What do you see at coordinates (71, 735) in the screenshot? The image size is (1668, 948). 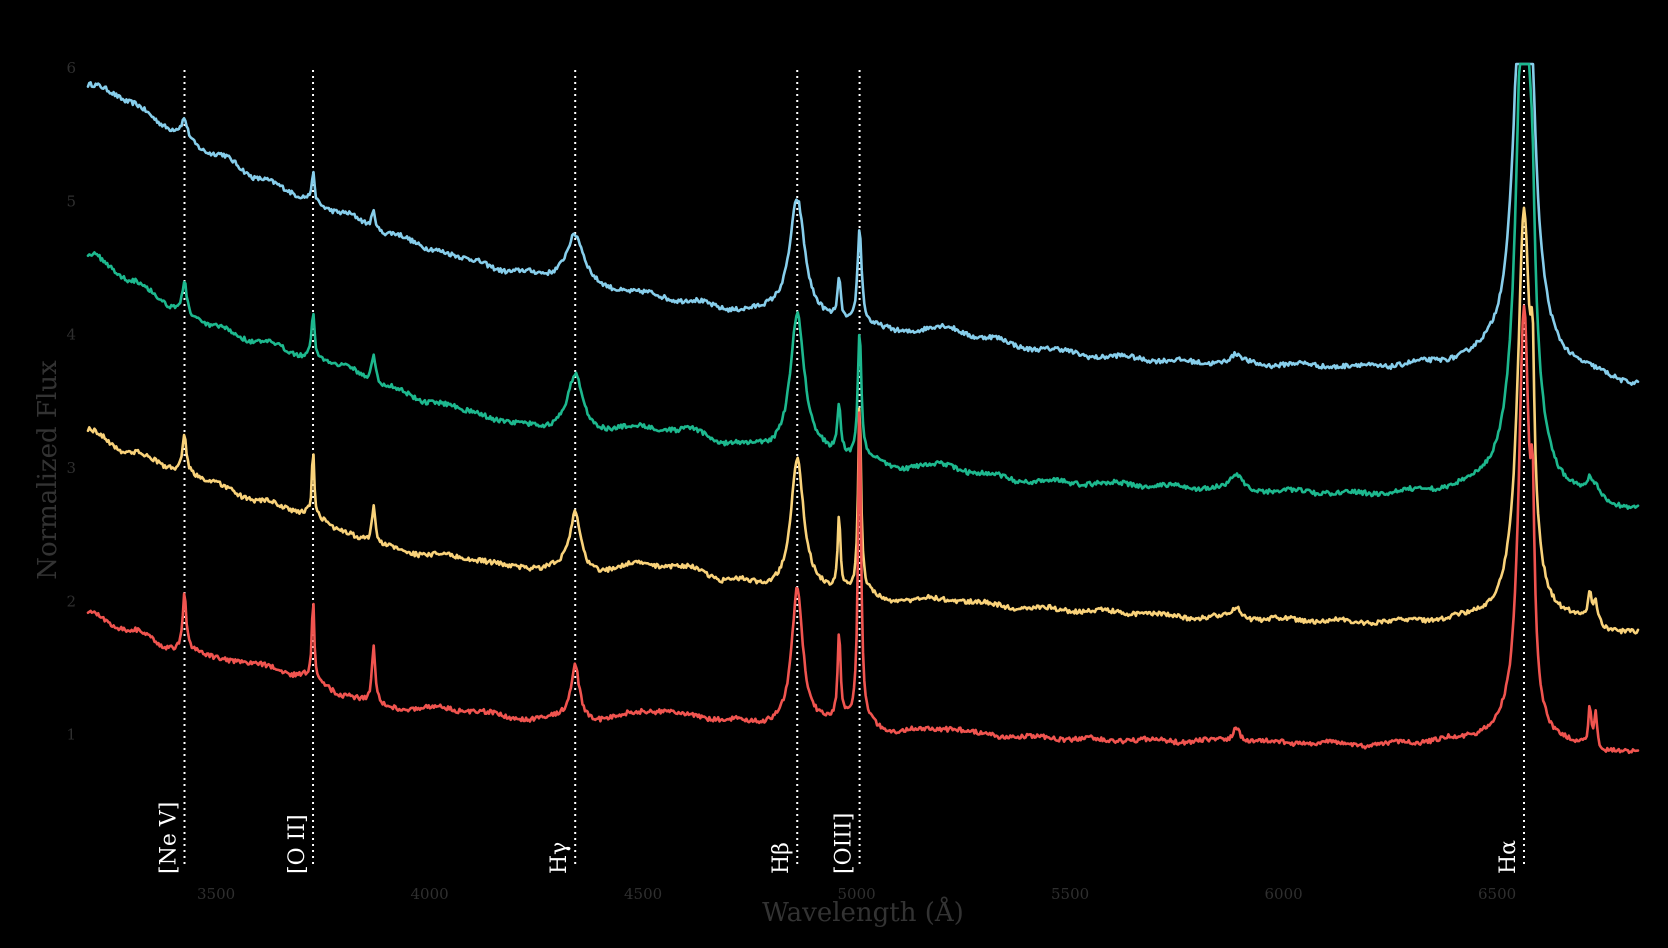 I see `y-tick-label: 1` at bounding box center [71, 735].